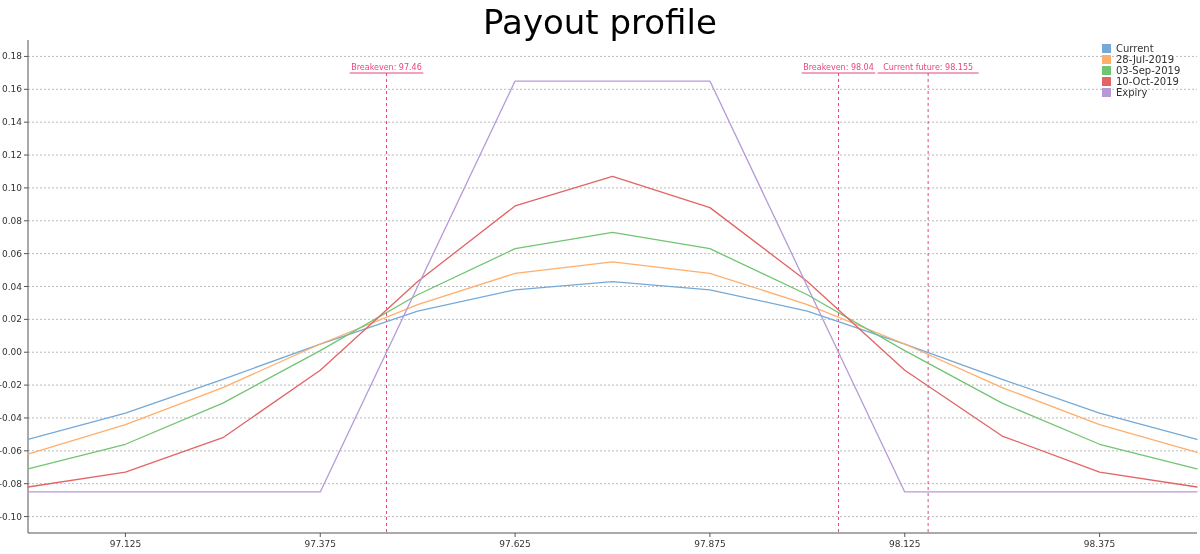 Image resolution: width=1200 pixels, height=554 pixels. I want to click on y-tick-label: 0.18, so click(12, 56).